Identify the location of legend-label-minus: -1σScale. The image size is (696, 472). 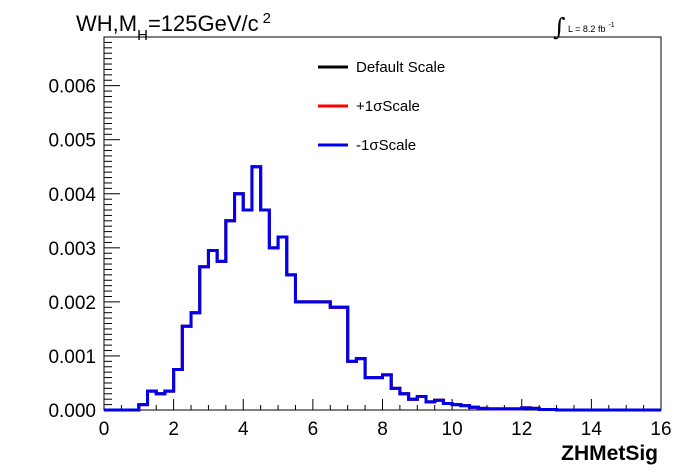
(386, 145).